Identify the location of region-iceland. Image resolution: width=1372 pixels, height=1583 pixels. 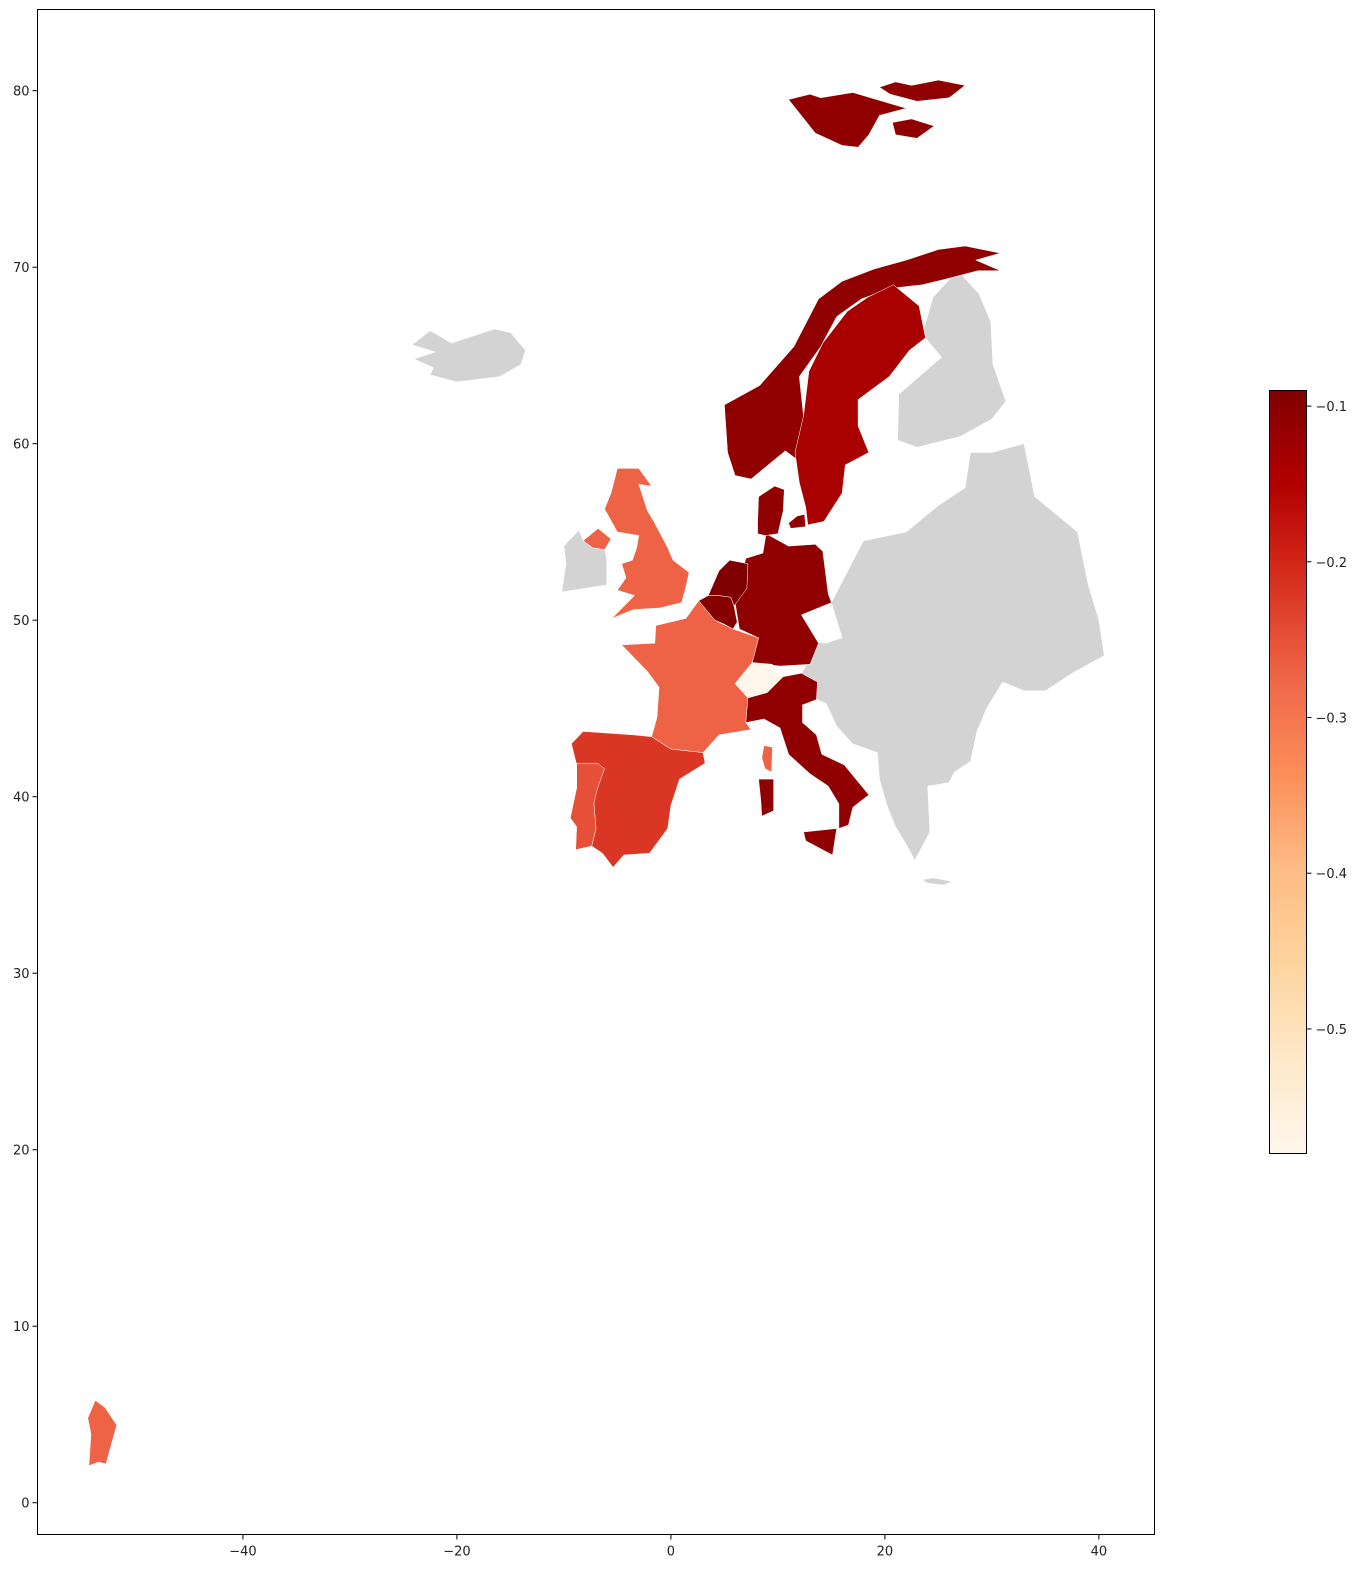
(468, 355).